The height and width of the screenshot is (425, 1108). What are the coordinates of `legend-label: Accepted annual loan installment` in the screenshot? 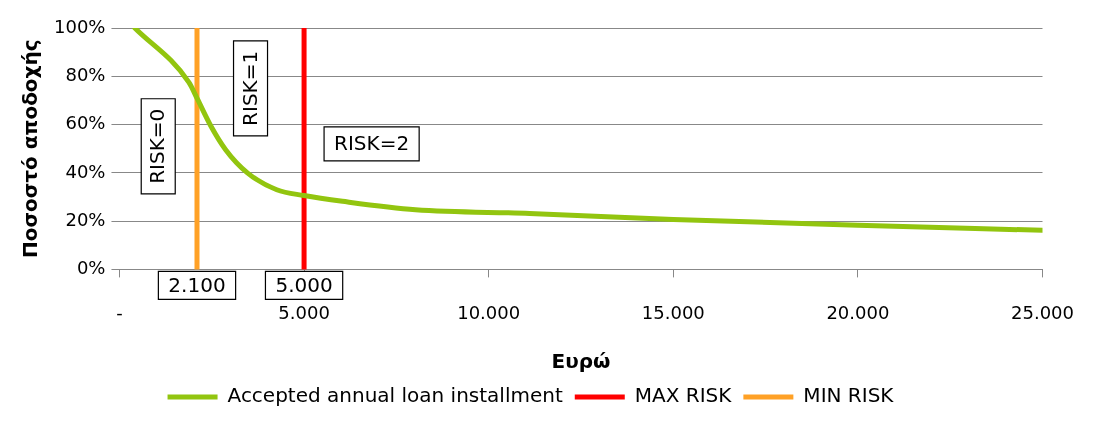 It's located at (395, 395).